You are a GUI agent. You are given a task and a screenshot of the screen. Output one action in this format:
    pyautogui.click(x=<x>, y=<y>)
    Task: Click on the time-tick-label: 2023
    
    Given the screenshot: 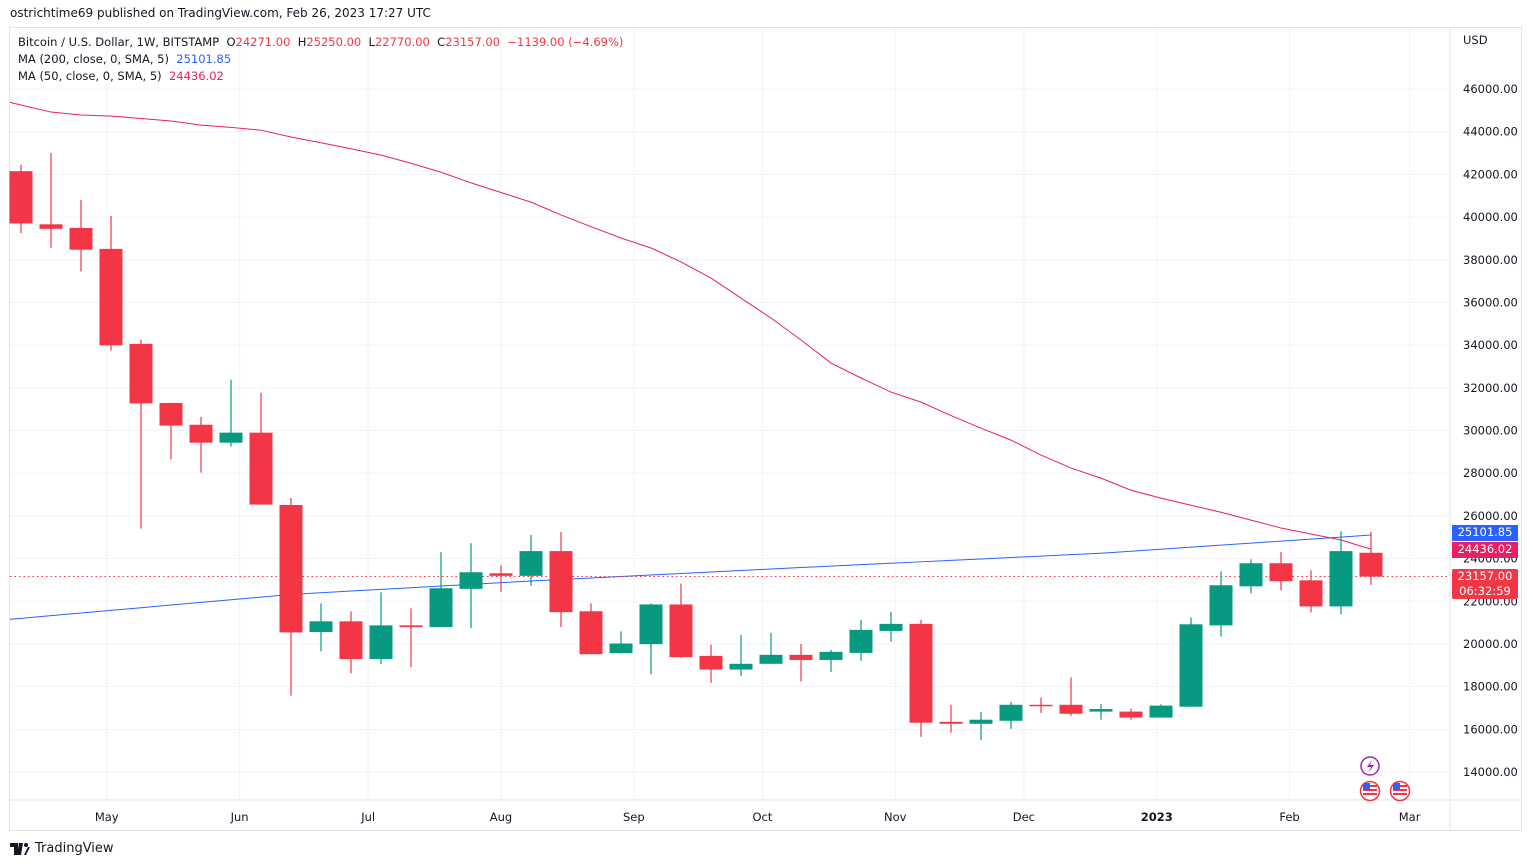 What is the action you would take?
    pyautogui.click(x=1157, y=817)
    